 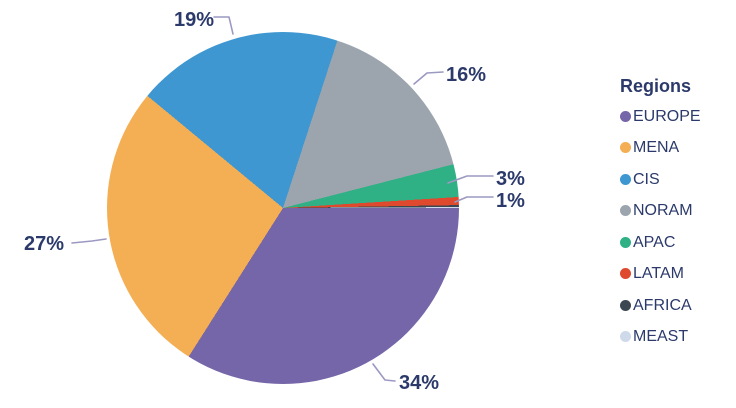 What do you see at coordinates (194, 20) in the screenshot?
I see `slice-label-cis: 19%` at bounding box center [194, 20].